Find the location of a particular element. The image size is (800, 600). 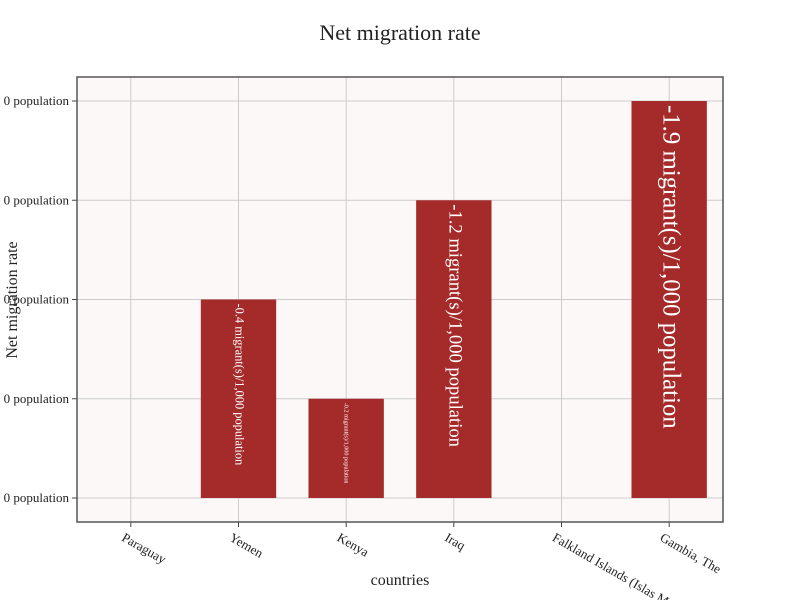

x-axis-label: countries is located at coordinates (400, 580).